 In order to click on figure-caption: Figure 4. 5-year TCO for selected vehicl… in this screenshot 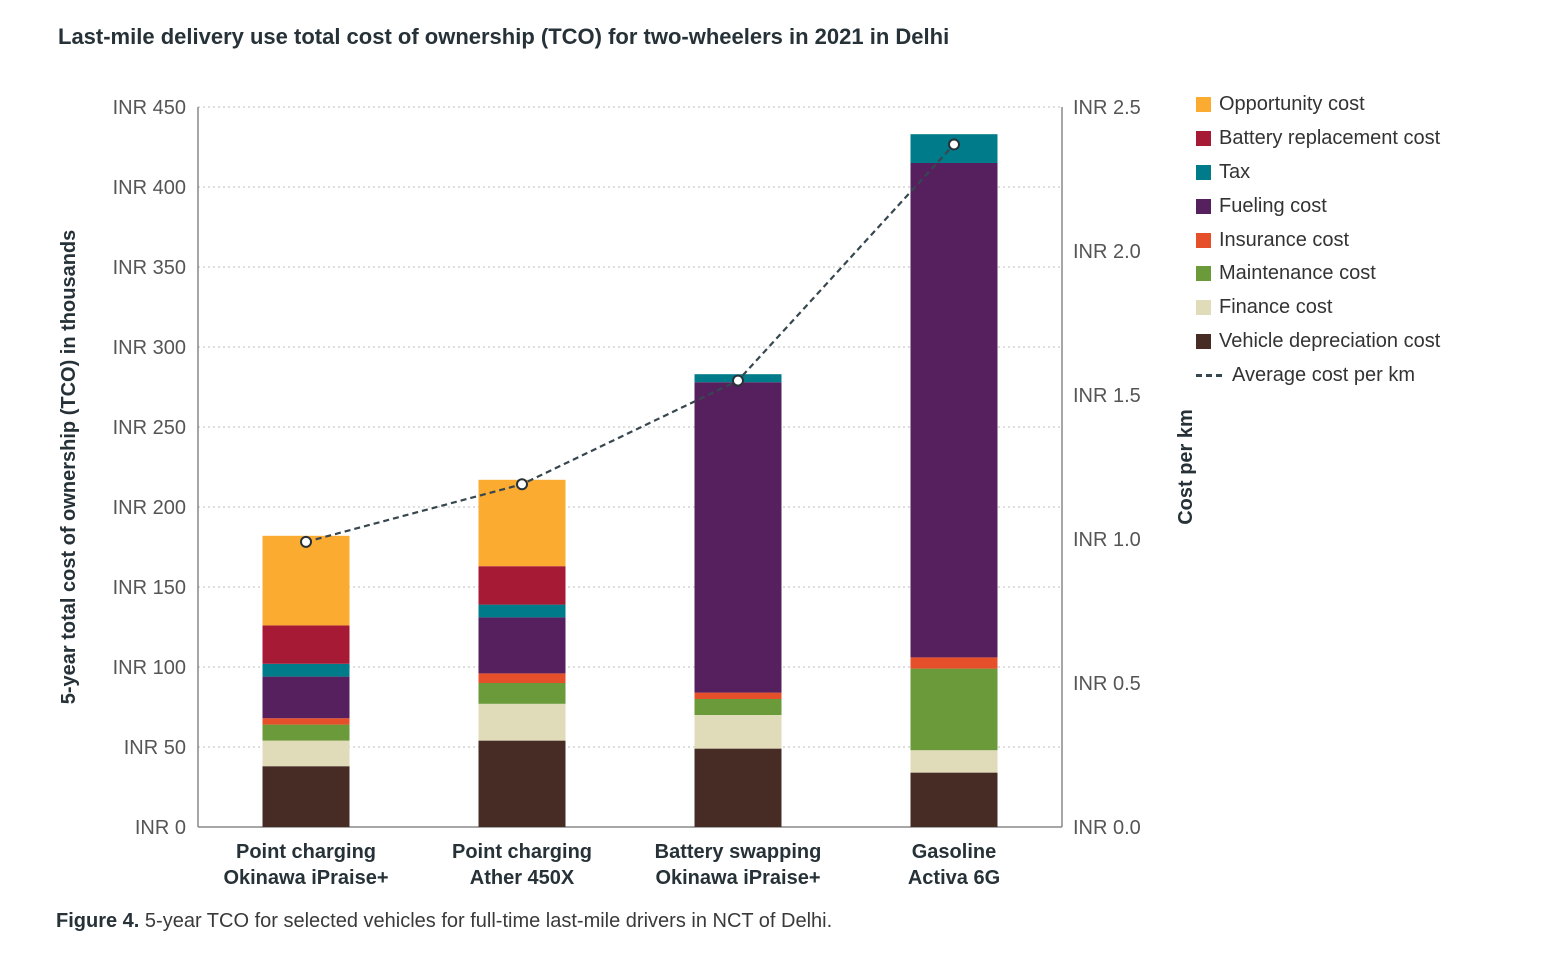, I will do `click(444, 921)`.